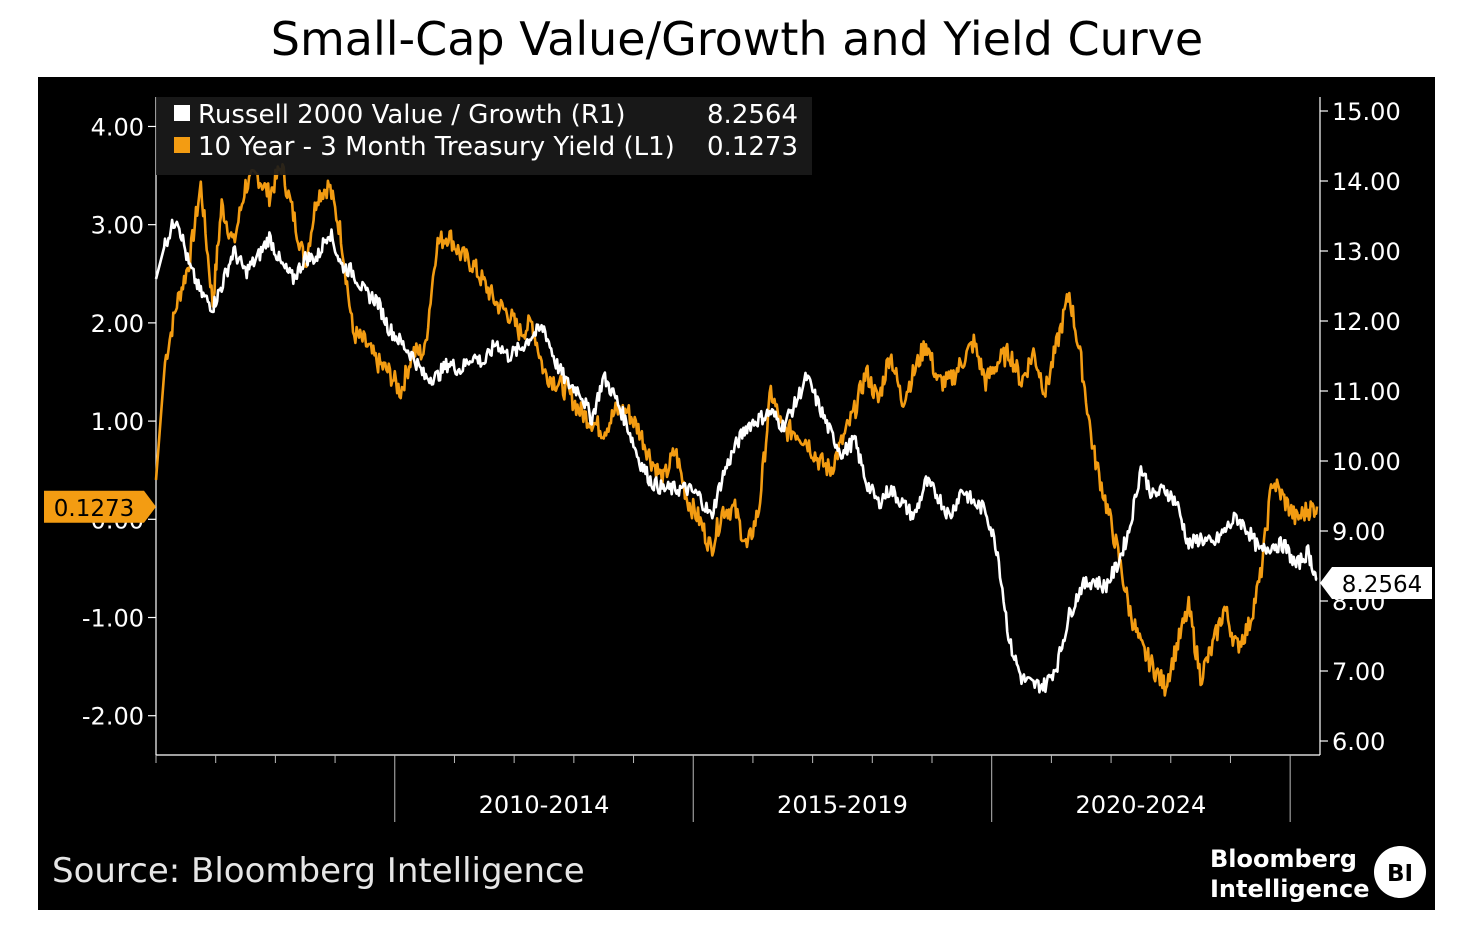 The height and width of the screenshot is (949, 1474). I want to click on right-tick-label: 13.00, so click(1366, 252).